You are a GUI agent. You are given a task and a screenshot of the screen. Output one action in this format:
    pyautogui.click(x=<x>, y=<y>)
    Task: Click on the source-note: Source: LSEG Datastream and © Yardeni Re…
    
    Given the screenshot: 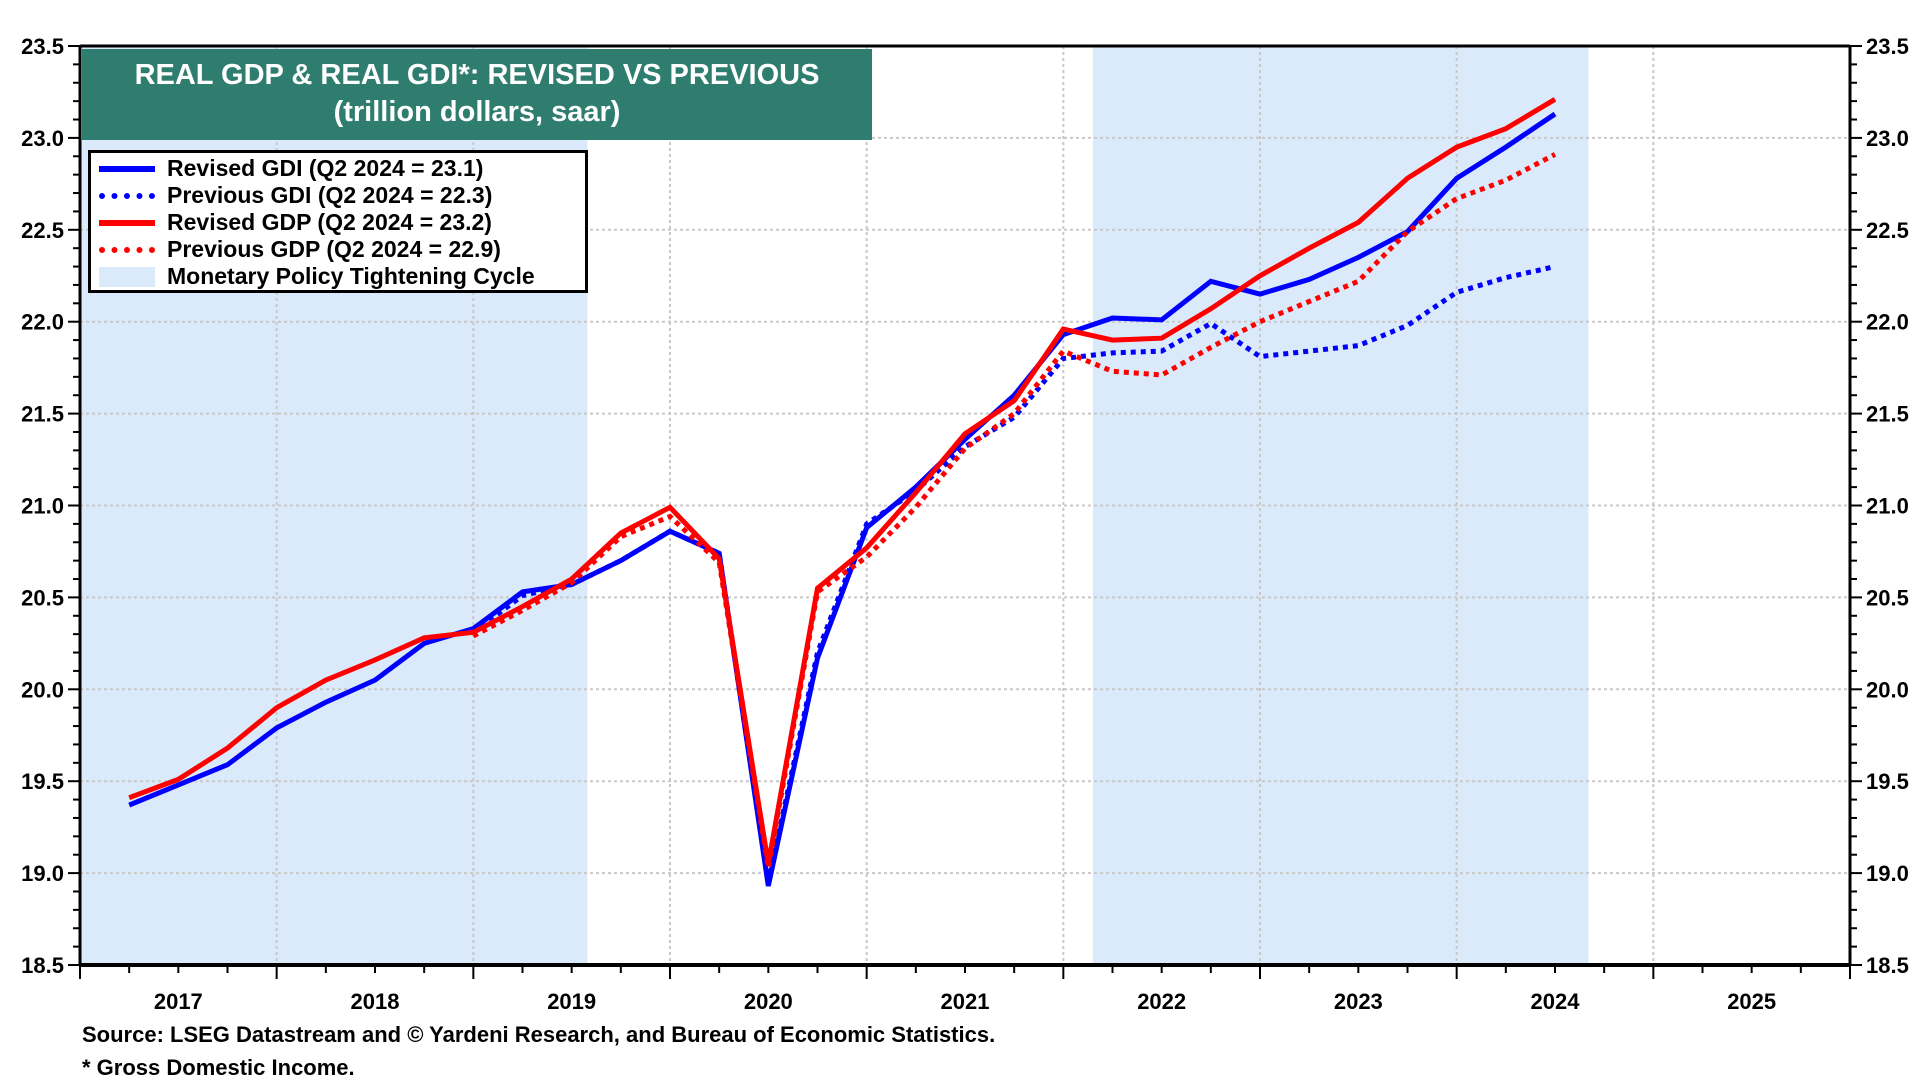 What is the action you would take?
    pyautogui.click(x=539, y=1034)
    